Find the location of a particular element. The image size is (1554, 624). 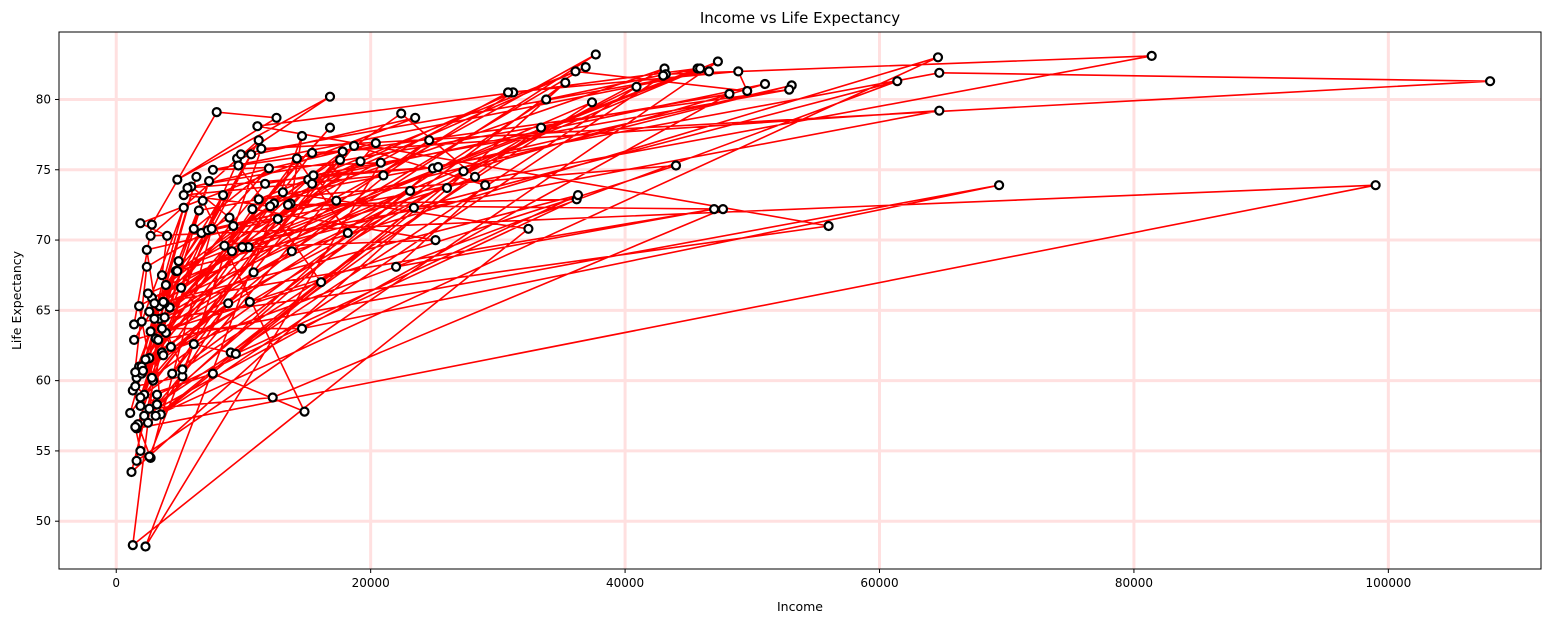

x-tick-label: 0 is located at coordinates (116, 583).